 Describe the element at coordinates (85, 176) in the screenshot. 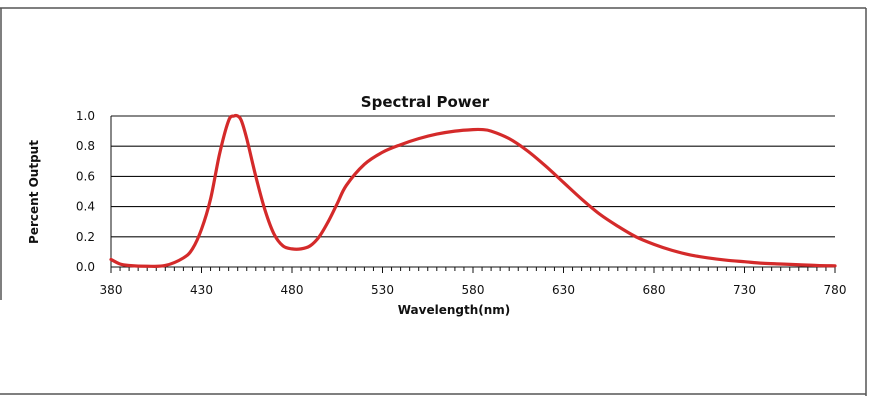

I see `y-tick-label: 0.6` at that location.